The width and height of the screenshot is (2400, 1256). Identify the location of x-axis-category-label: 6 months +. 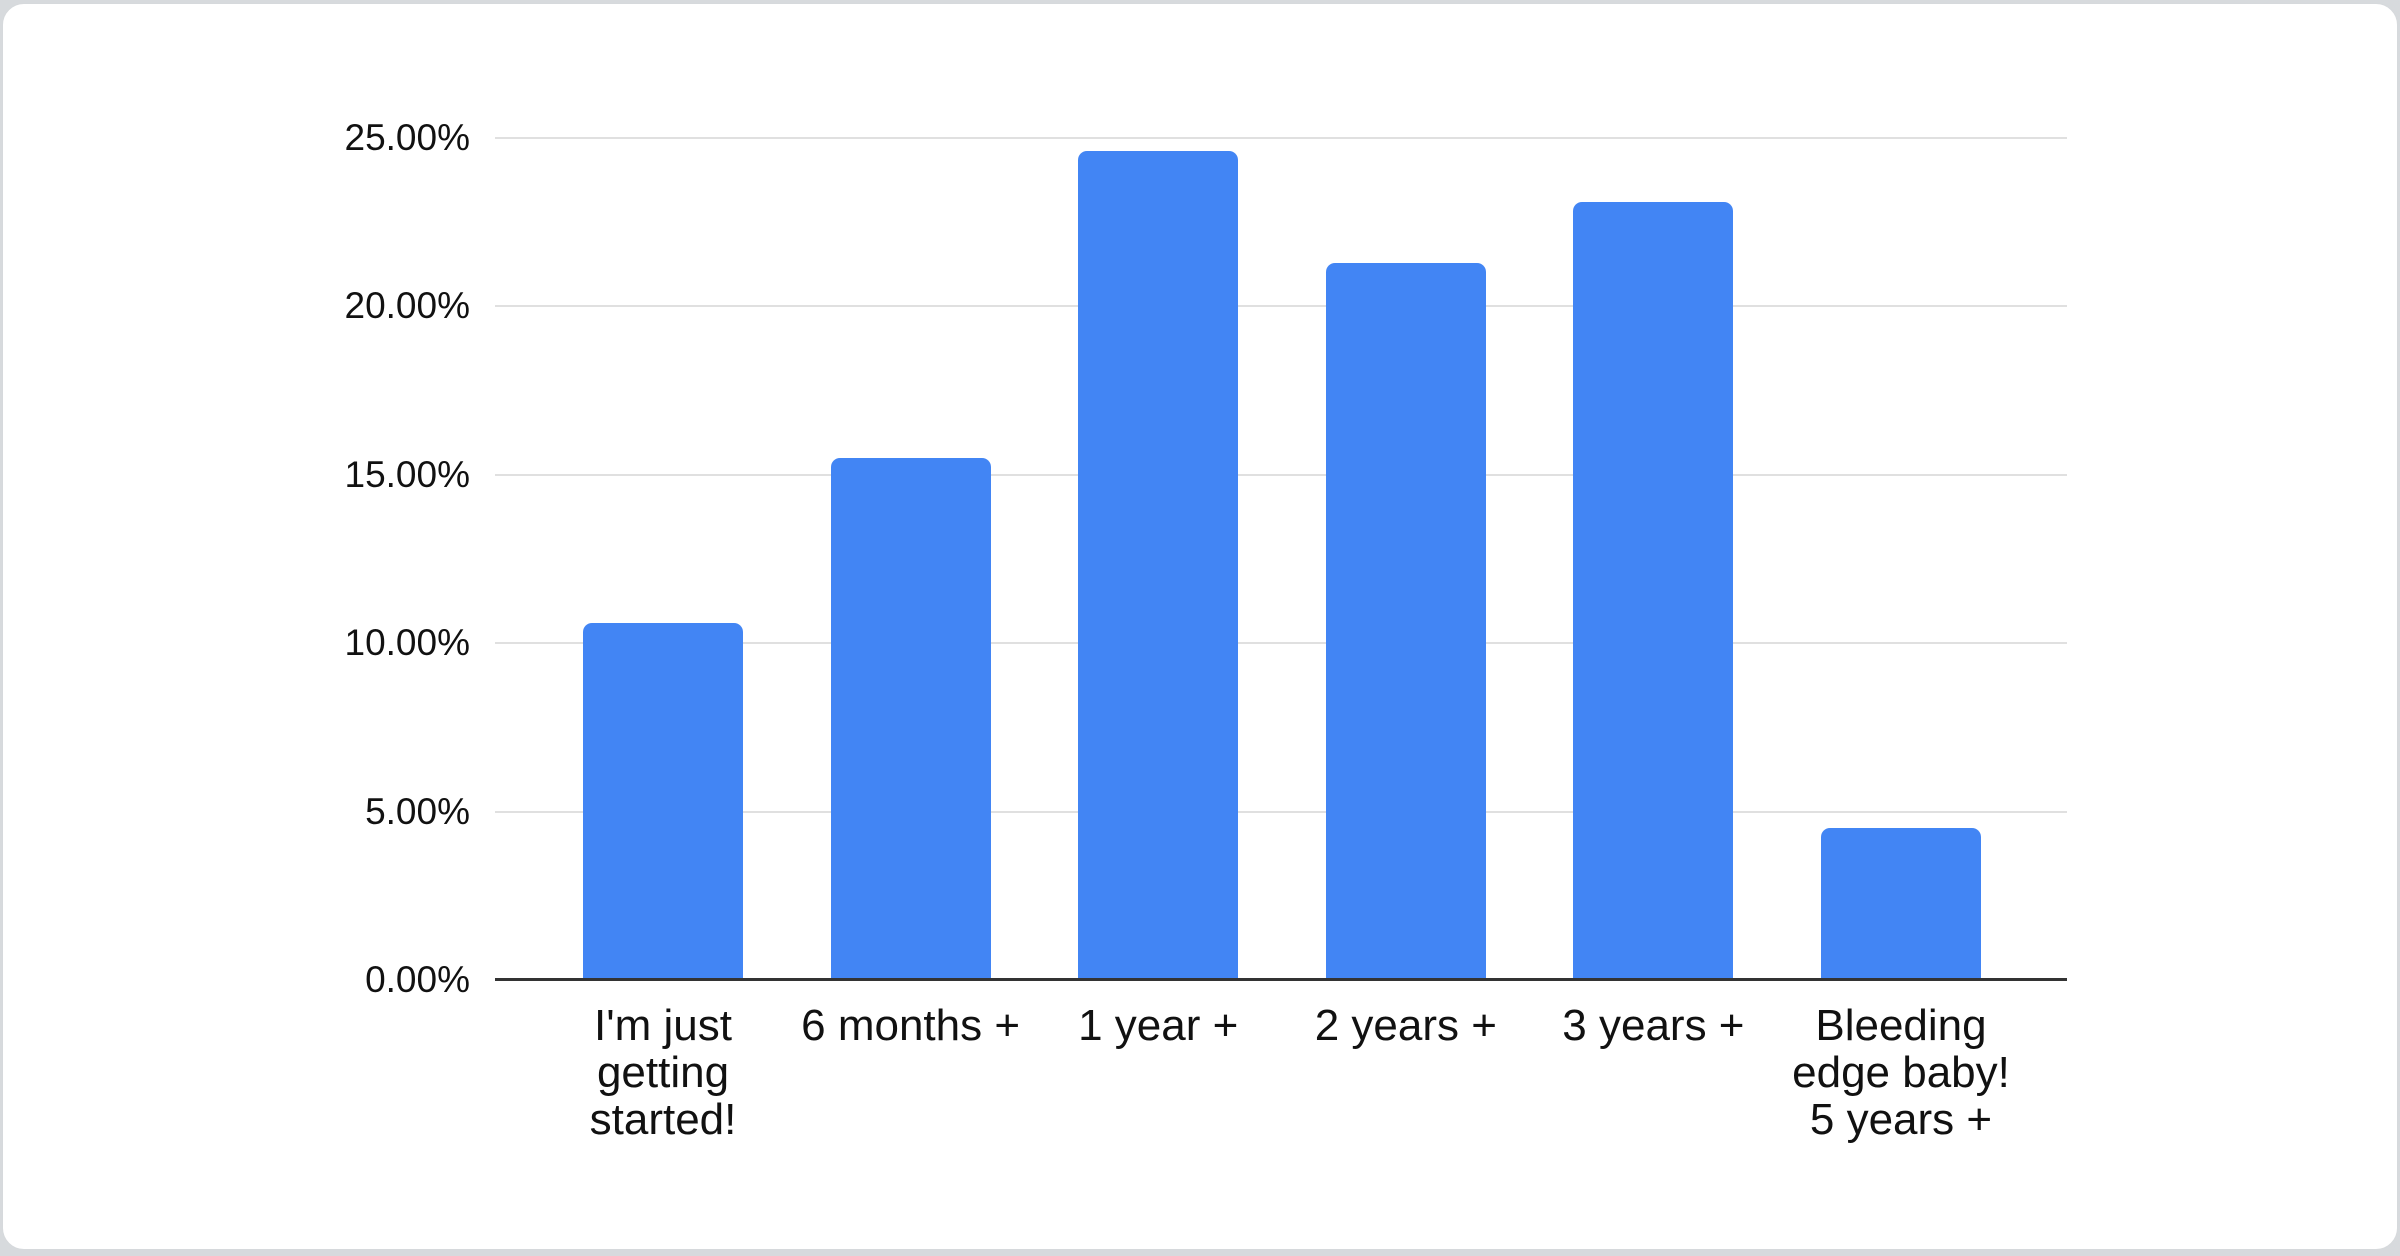
(911, 1025).